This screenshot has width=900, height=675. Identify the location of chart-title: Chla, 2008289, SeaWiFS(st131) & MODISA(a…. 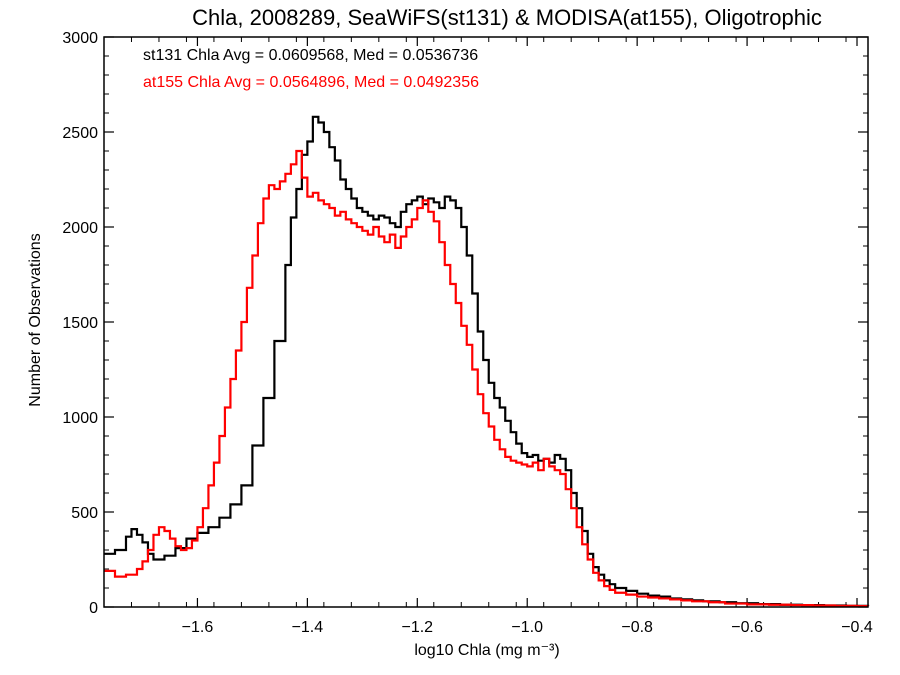
(507, 17).